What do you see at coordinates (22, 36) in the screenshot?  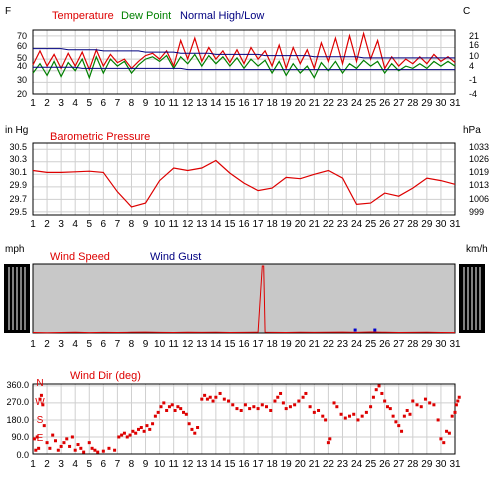 I see `temp-ytick: 70` at bounding box center [22, 36].